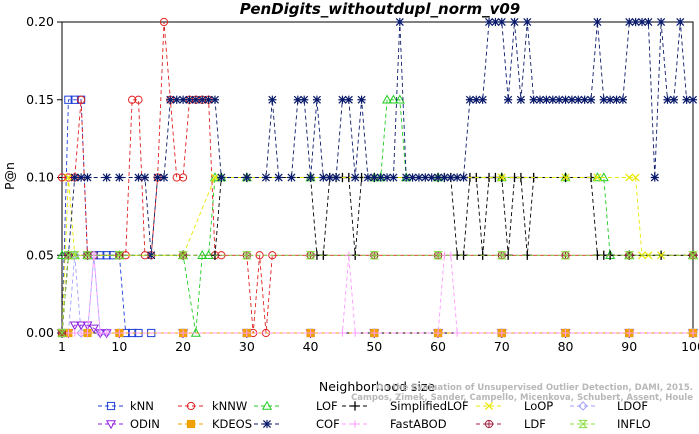 Image resolution: width=699 pixels, height=434 pixels. What do you see at coordinates (634, 424) in the screenshot?
I see `legend-label: INFLO` at bounding box center [634, 424].